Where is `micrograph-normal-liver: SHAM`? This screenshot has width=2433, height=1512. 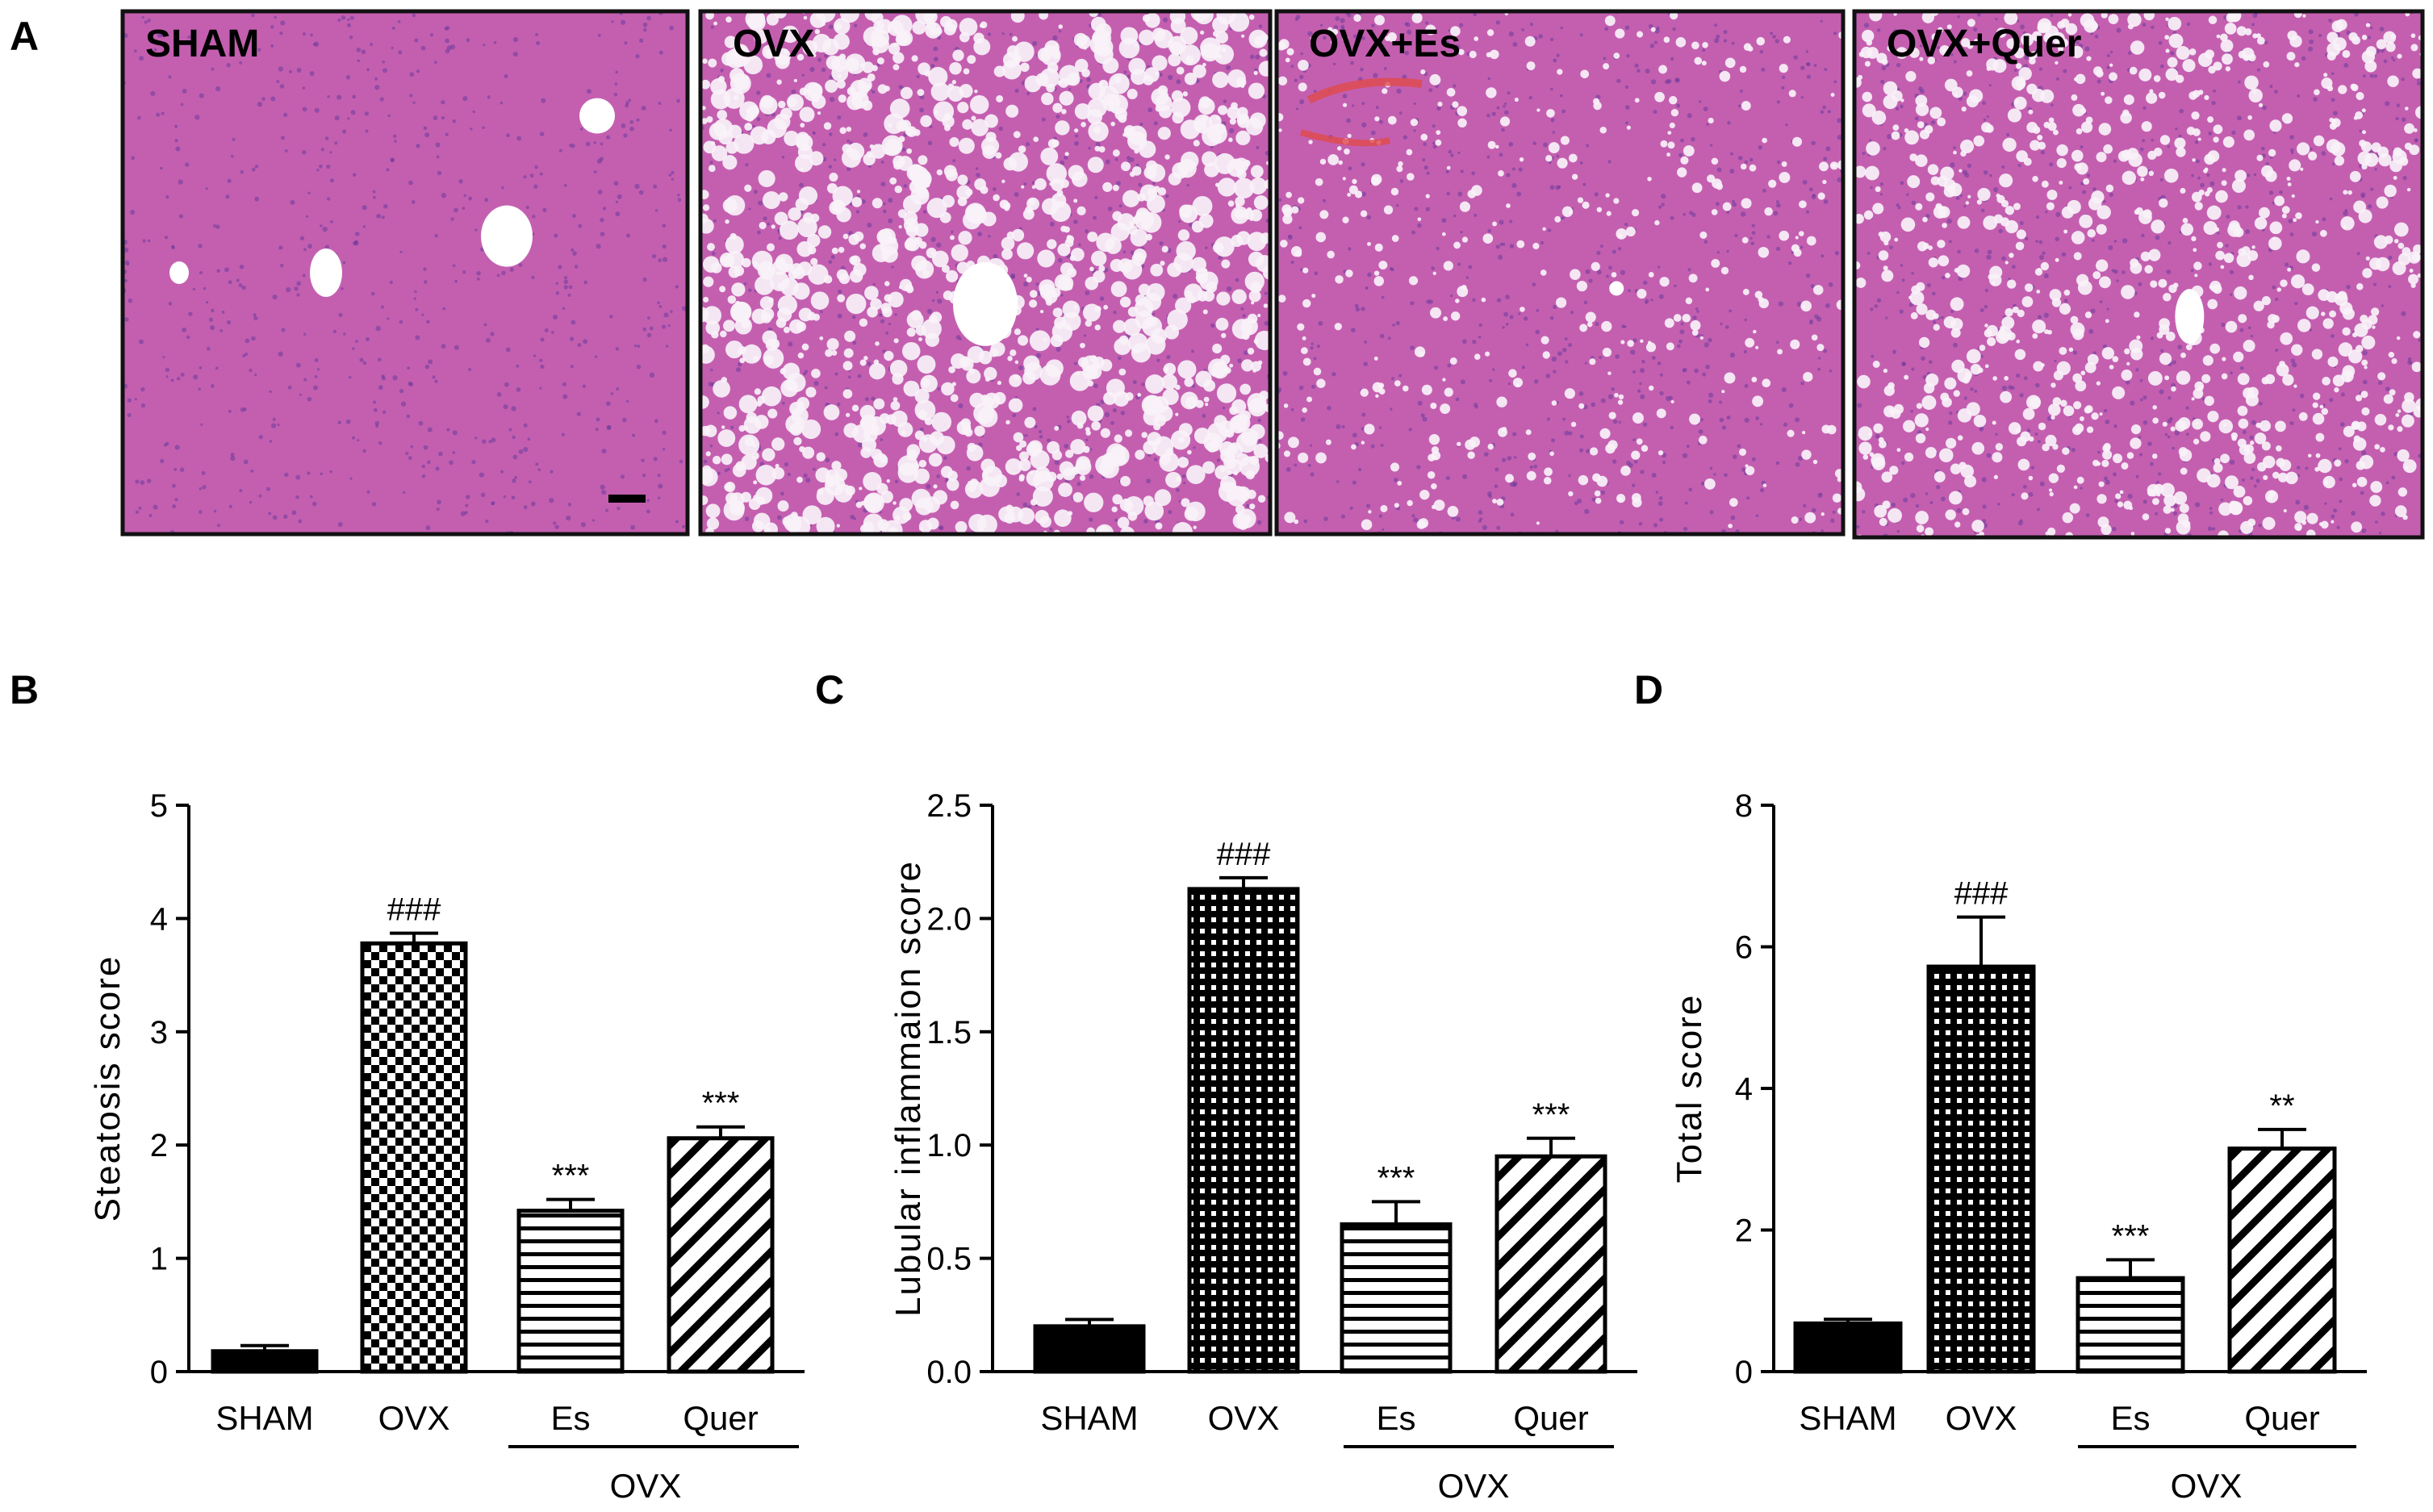 micrograph-normal-liver: SHAM is located at coordinates (405, 273).